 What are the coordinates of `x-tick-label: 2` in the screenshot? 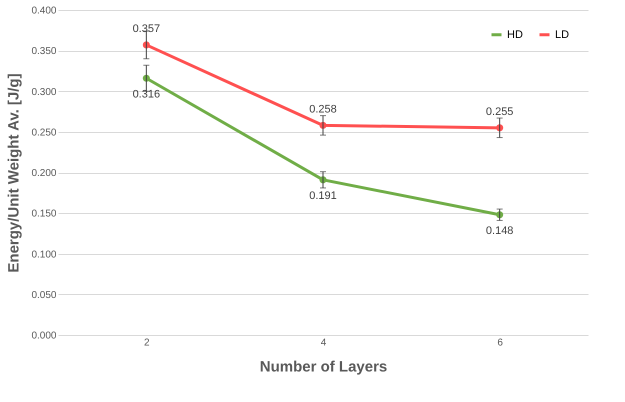 It's located at (147, 343).